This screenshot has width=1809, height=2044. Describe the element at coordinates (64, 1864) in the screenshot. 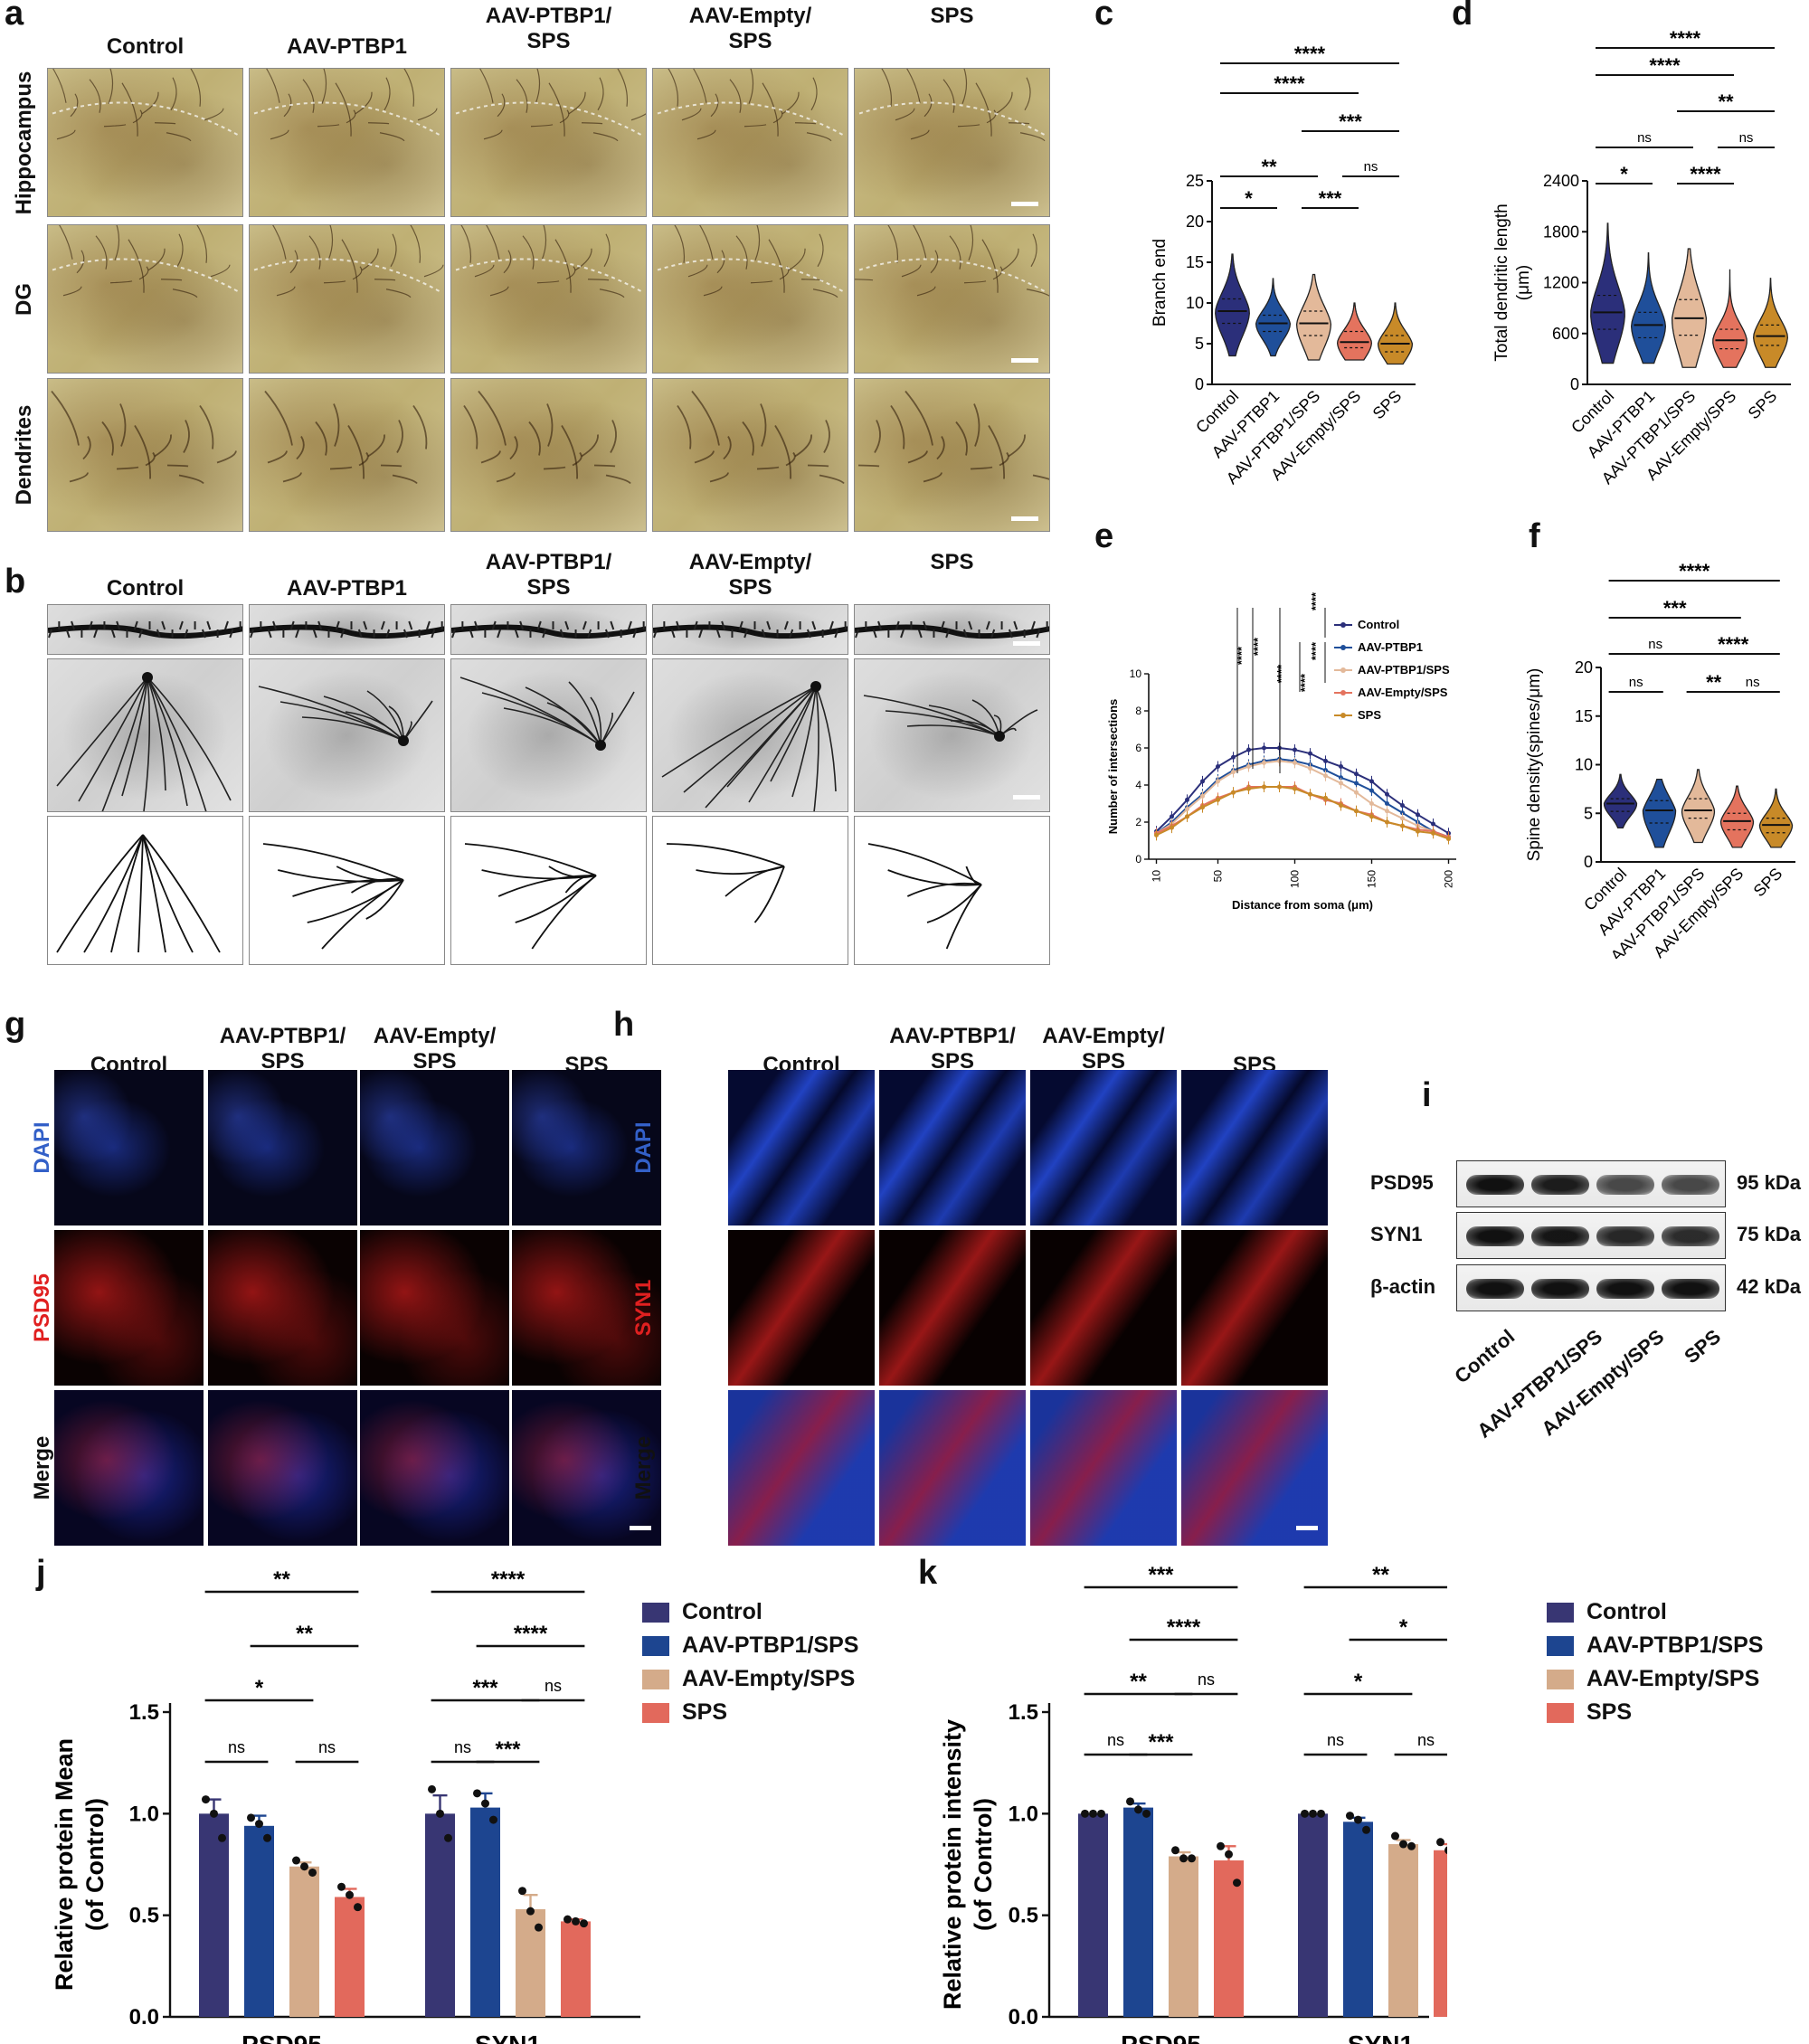

I see `y-axis-label: Relative protein Mean` at that location.